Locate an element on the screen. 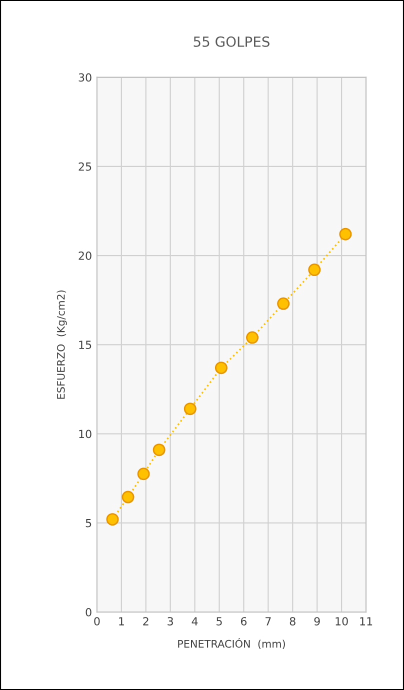 The height and width of the screenshot is (690, 404). y-tick-label: 20 is located at coordinates (85, 256).